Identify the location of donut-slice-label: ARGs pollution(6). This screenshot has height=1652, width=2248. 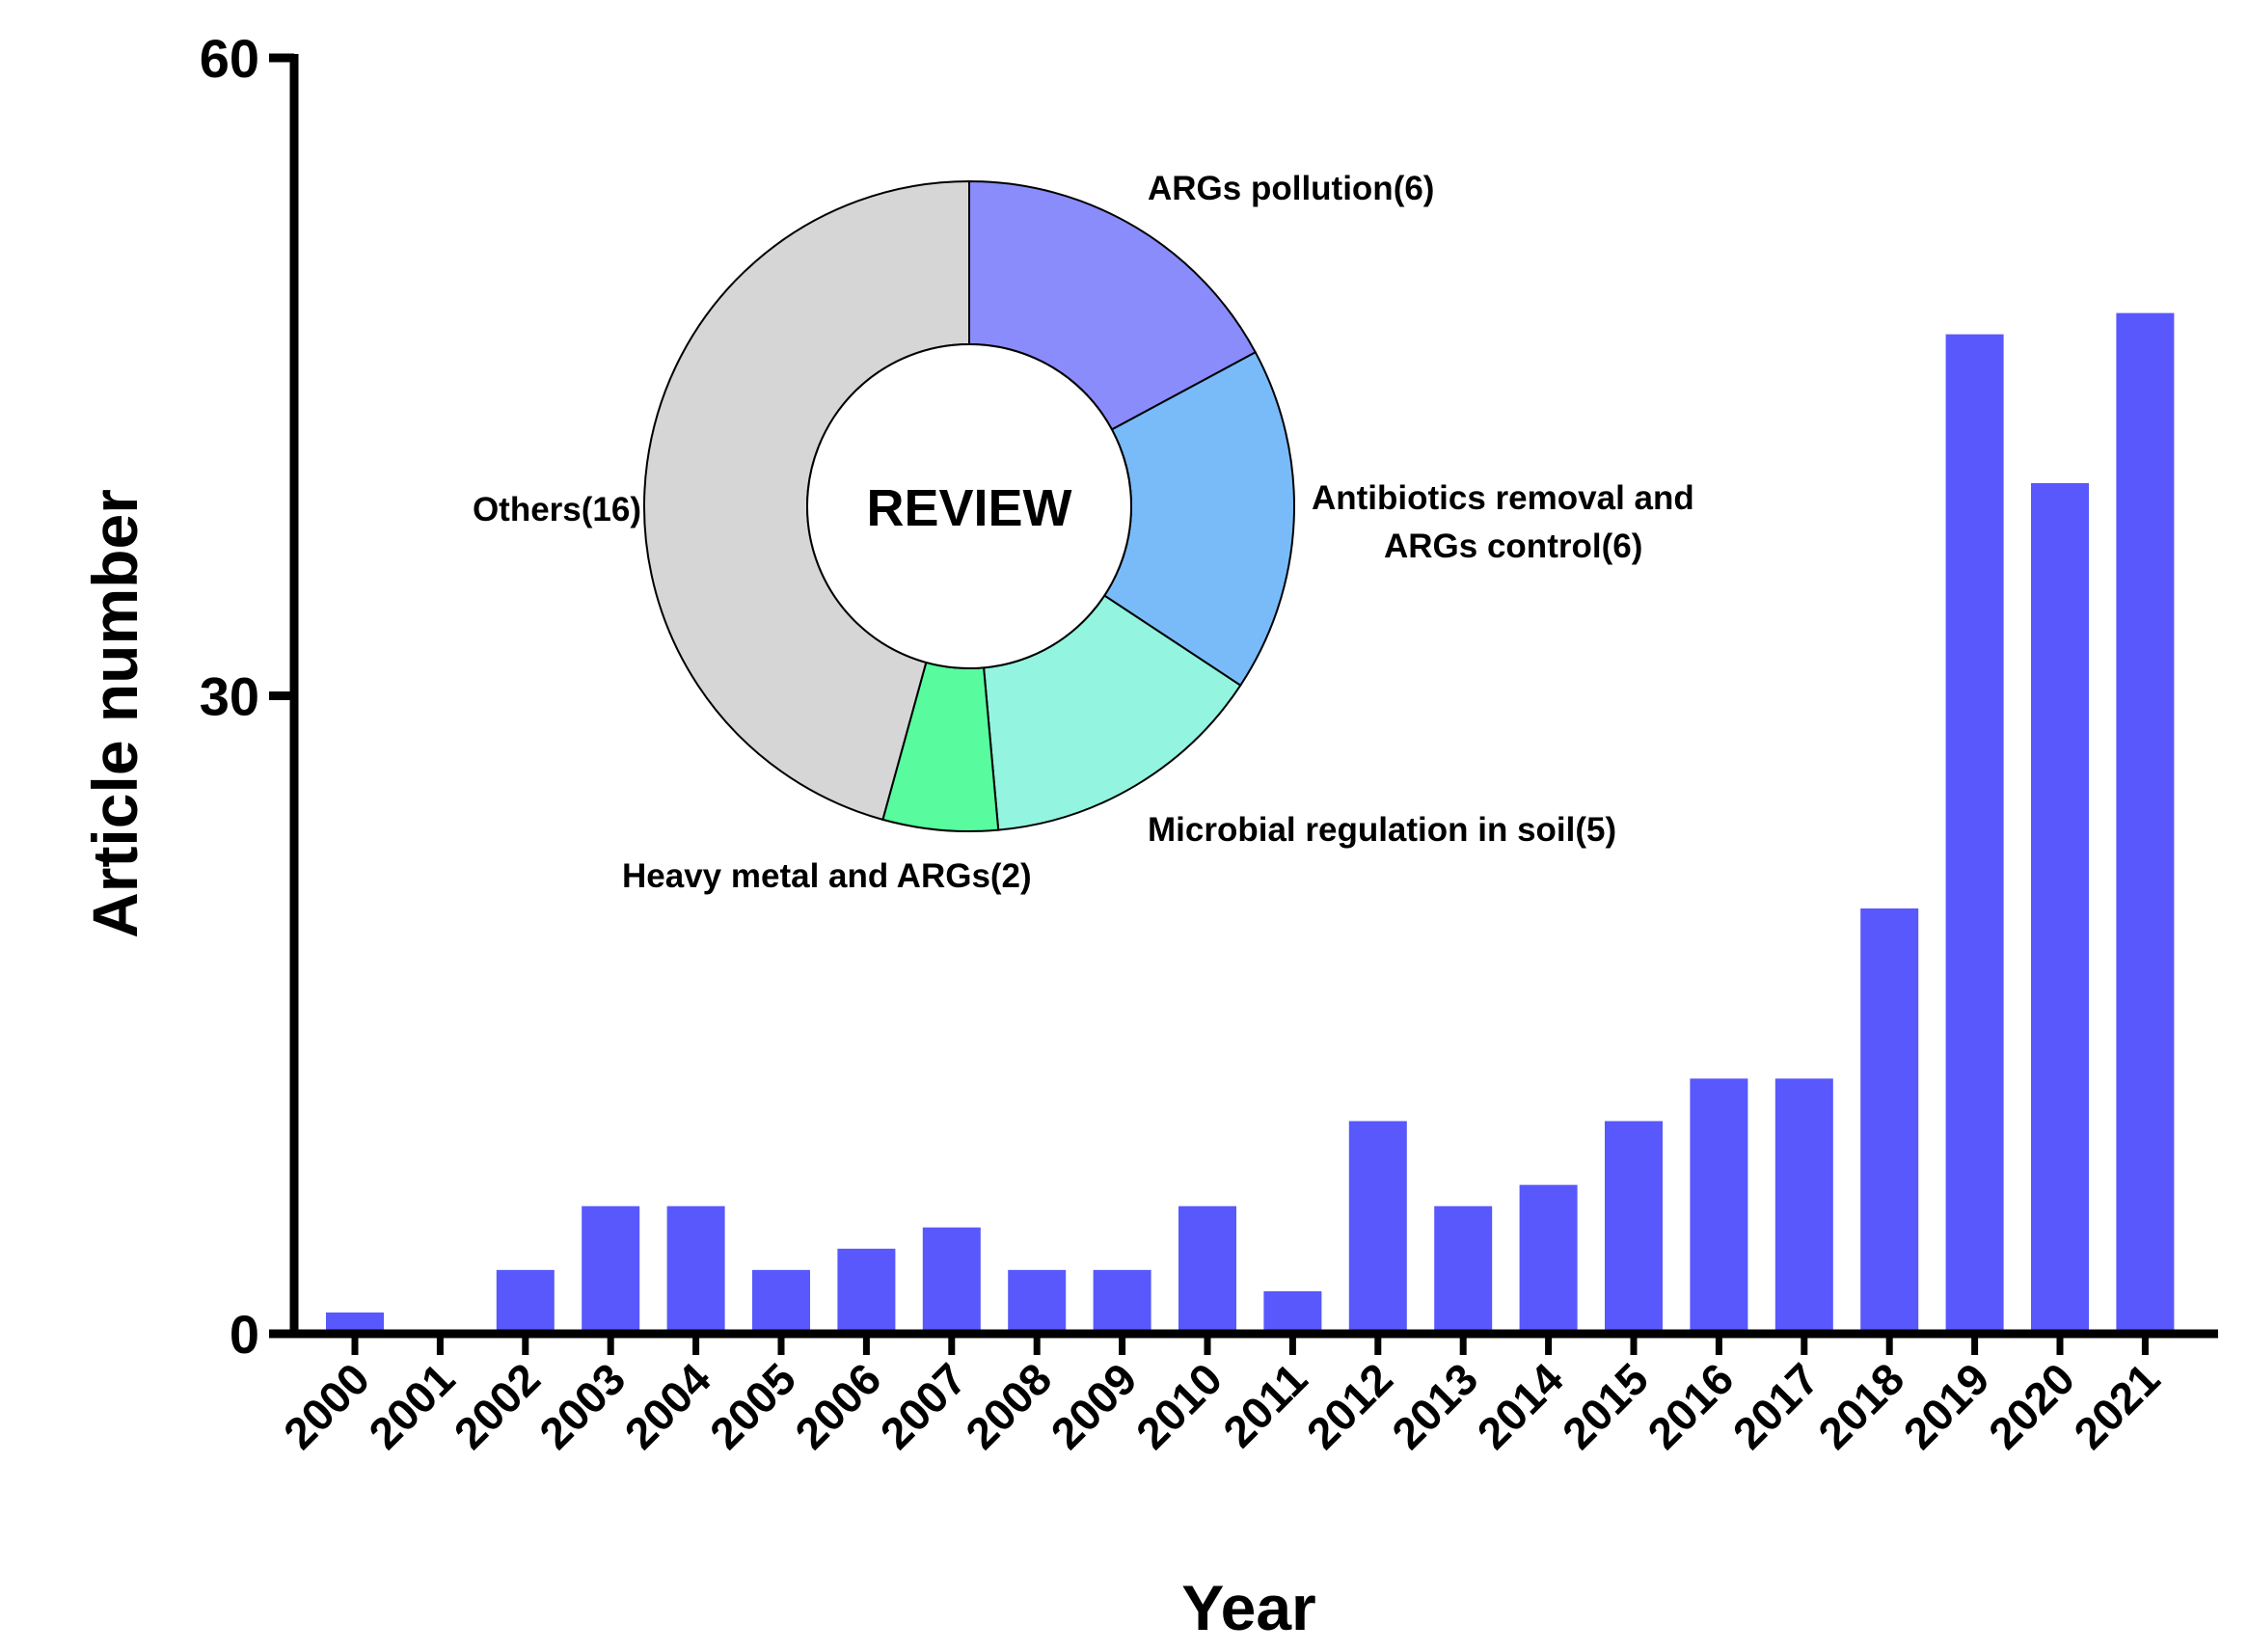
(1291, 188).